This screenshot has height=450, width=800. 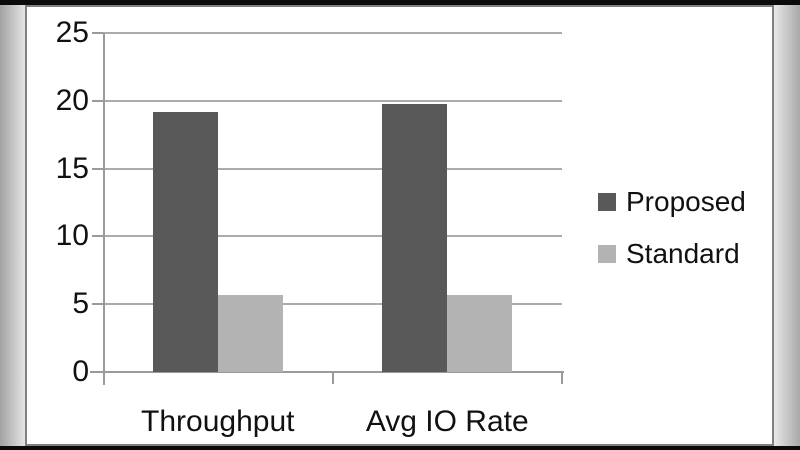 I want to click on y-axis-tick-label: 25, so click(x=72, y=32).